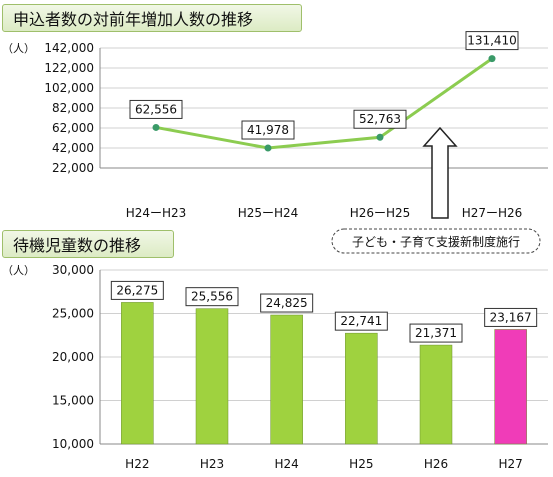  I want to click on bar-chart-y-tick-label: 15,000, so click(73, 401).